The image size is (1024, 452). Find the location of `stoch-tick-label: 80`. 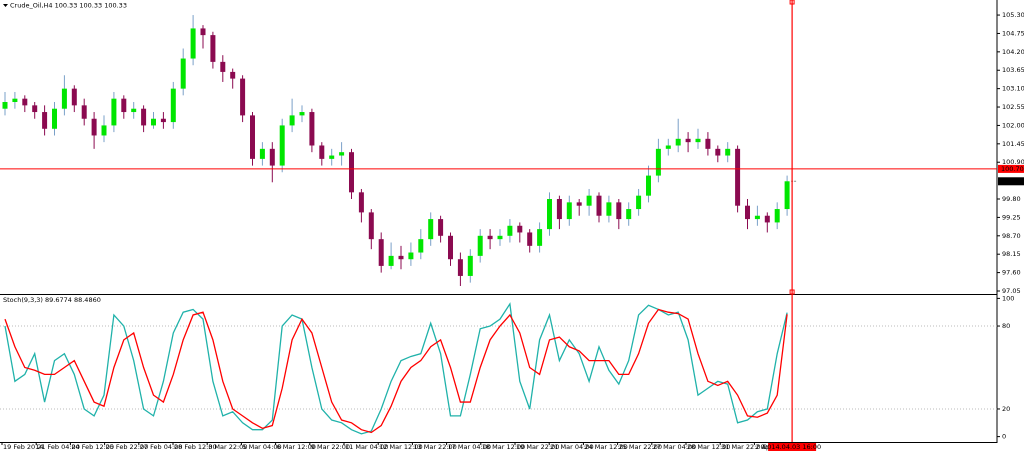

stoch-tick-label: 80 is located at coordinates (1006, 326).